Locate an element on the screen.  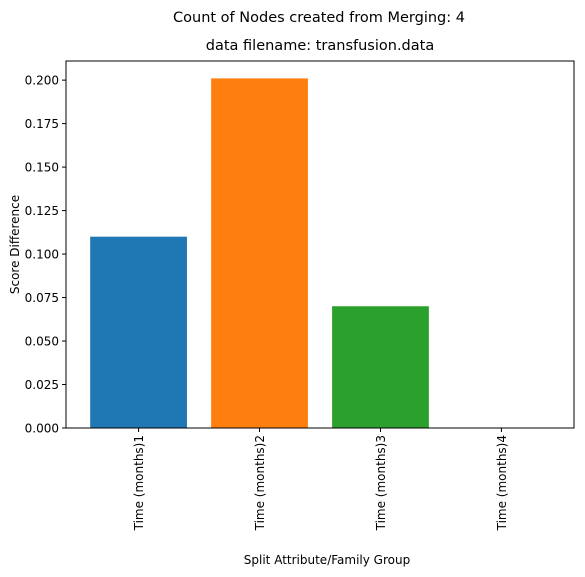
y-tick-label: 0.175 is located at coordinates (42, 124).